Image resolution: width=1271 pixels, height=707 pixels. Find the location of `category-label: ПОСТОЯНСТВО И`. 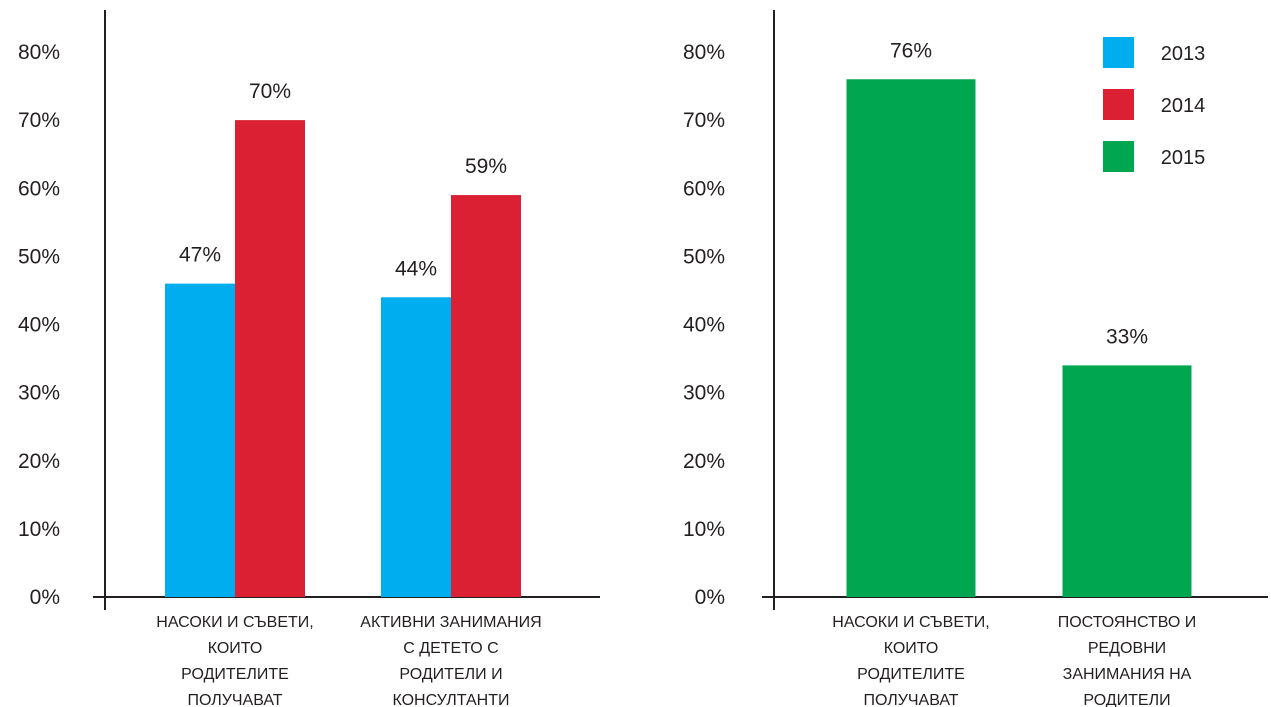

category-label: ПОСТОЯНСТВО И is located at coordinates (1127, 622).